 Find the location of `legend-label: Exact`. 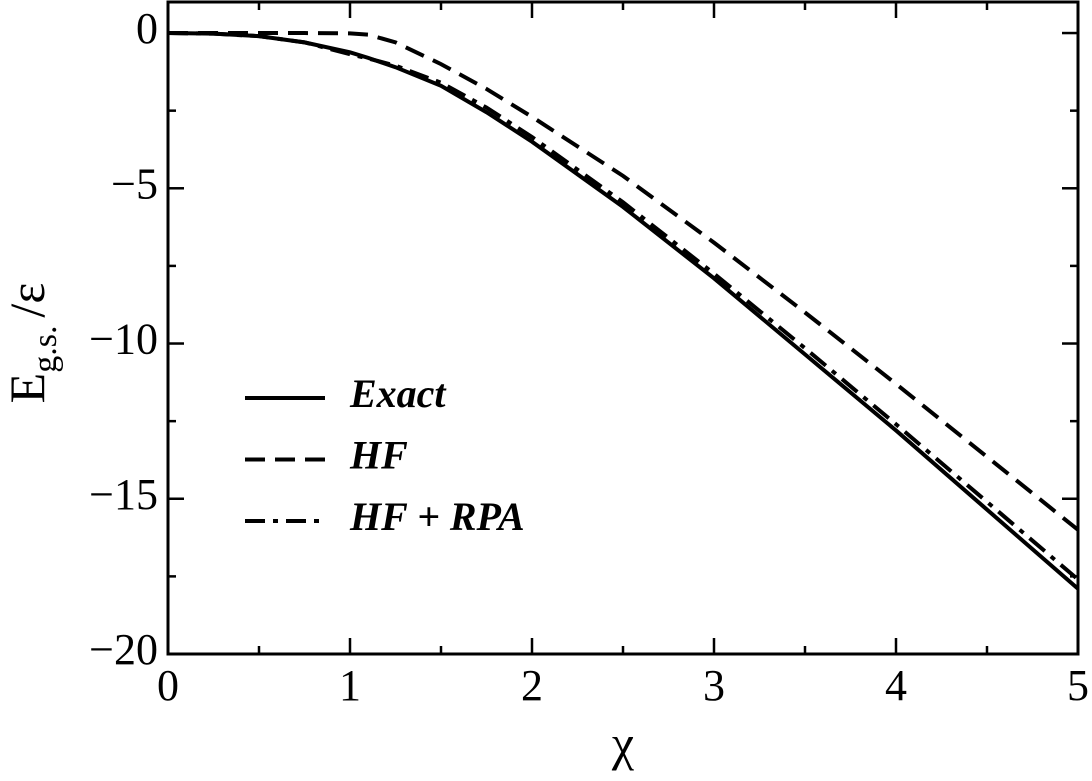

legend-label: Exact is located at coordinates (398, 393).